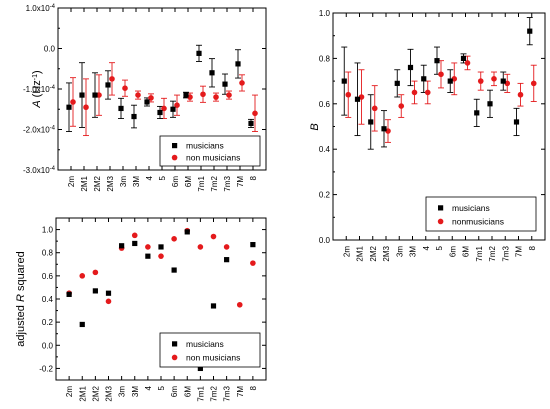  Describe the element at coordinates (325, 149) in the screenshot. I see `y-tick-label: 0.4` at that location.